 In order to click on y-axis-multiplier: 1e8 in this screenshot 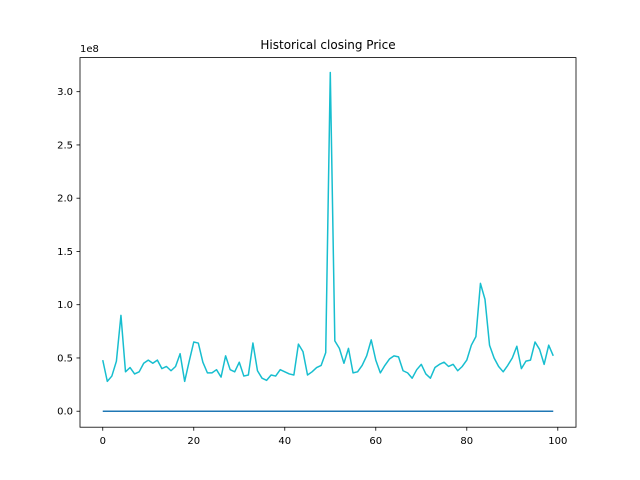, I will do `click(89, 49)`.